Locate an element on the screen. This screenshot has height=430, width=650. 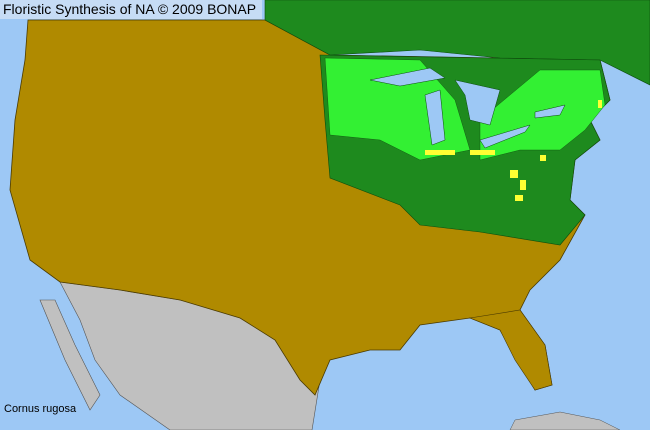
species-label: Cornus rugosa is located at coordinates (40, 409).